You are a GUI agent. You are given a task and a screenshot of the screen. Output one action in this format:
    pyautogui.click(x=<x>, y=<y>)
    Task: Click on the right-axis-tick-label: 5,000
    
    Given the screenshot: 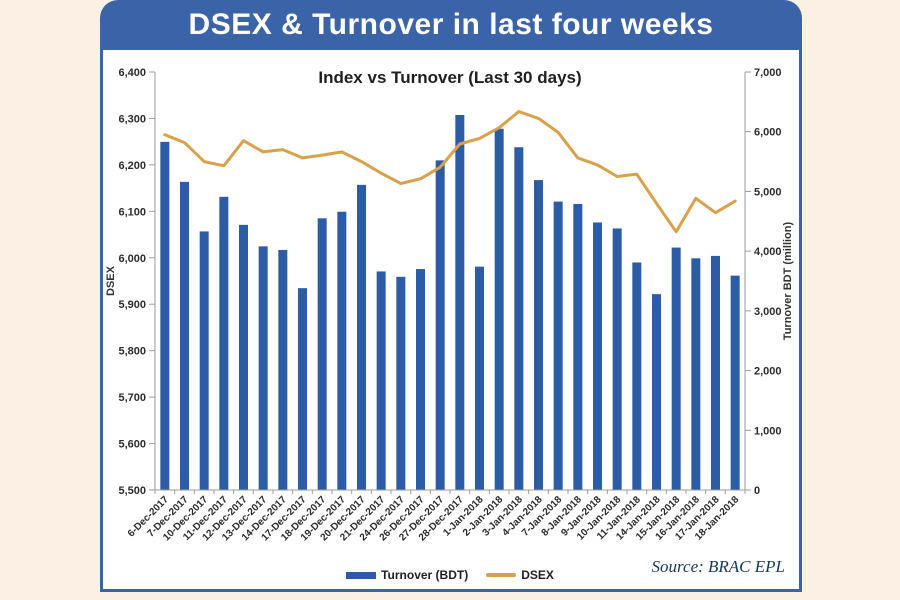 What is the action you would take?
    pyautogui.click(x=768, y=192)
    